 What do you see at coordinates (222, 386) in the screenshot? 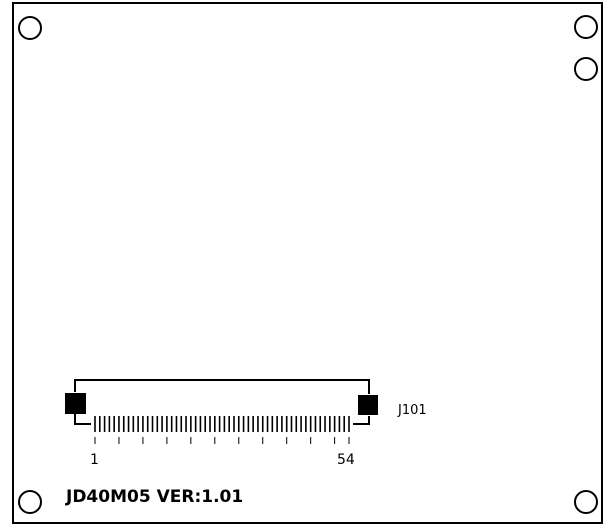
I see `connector-body-outline` at bounding box center [222, 386].